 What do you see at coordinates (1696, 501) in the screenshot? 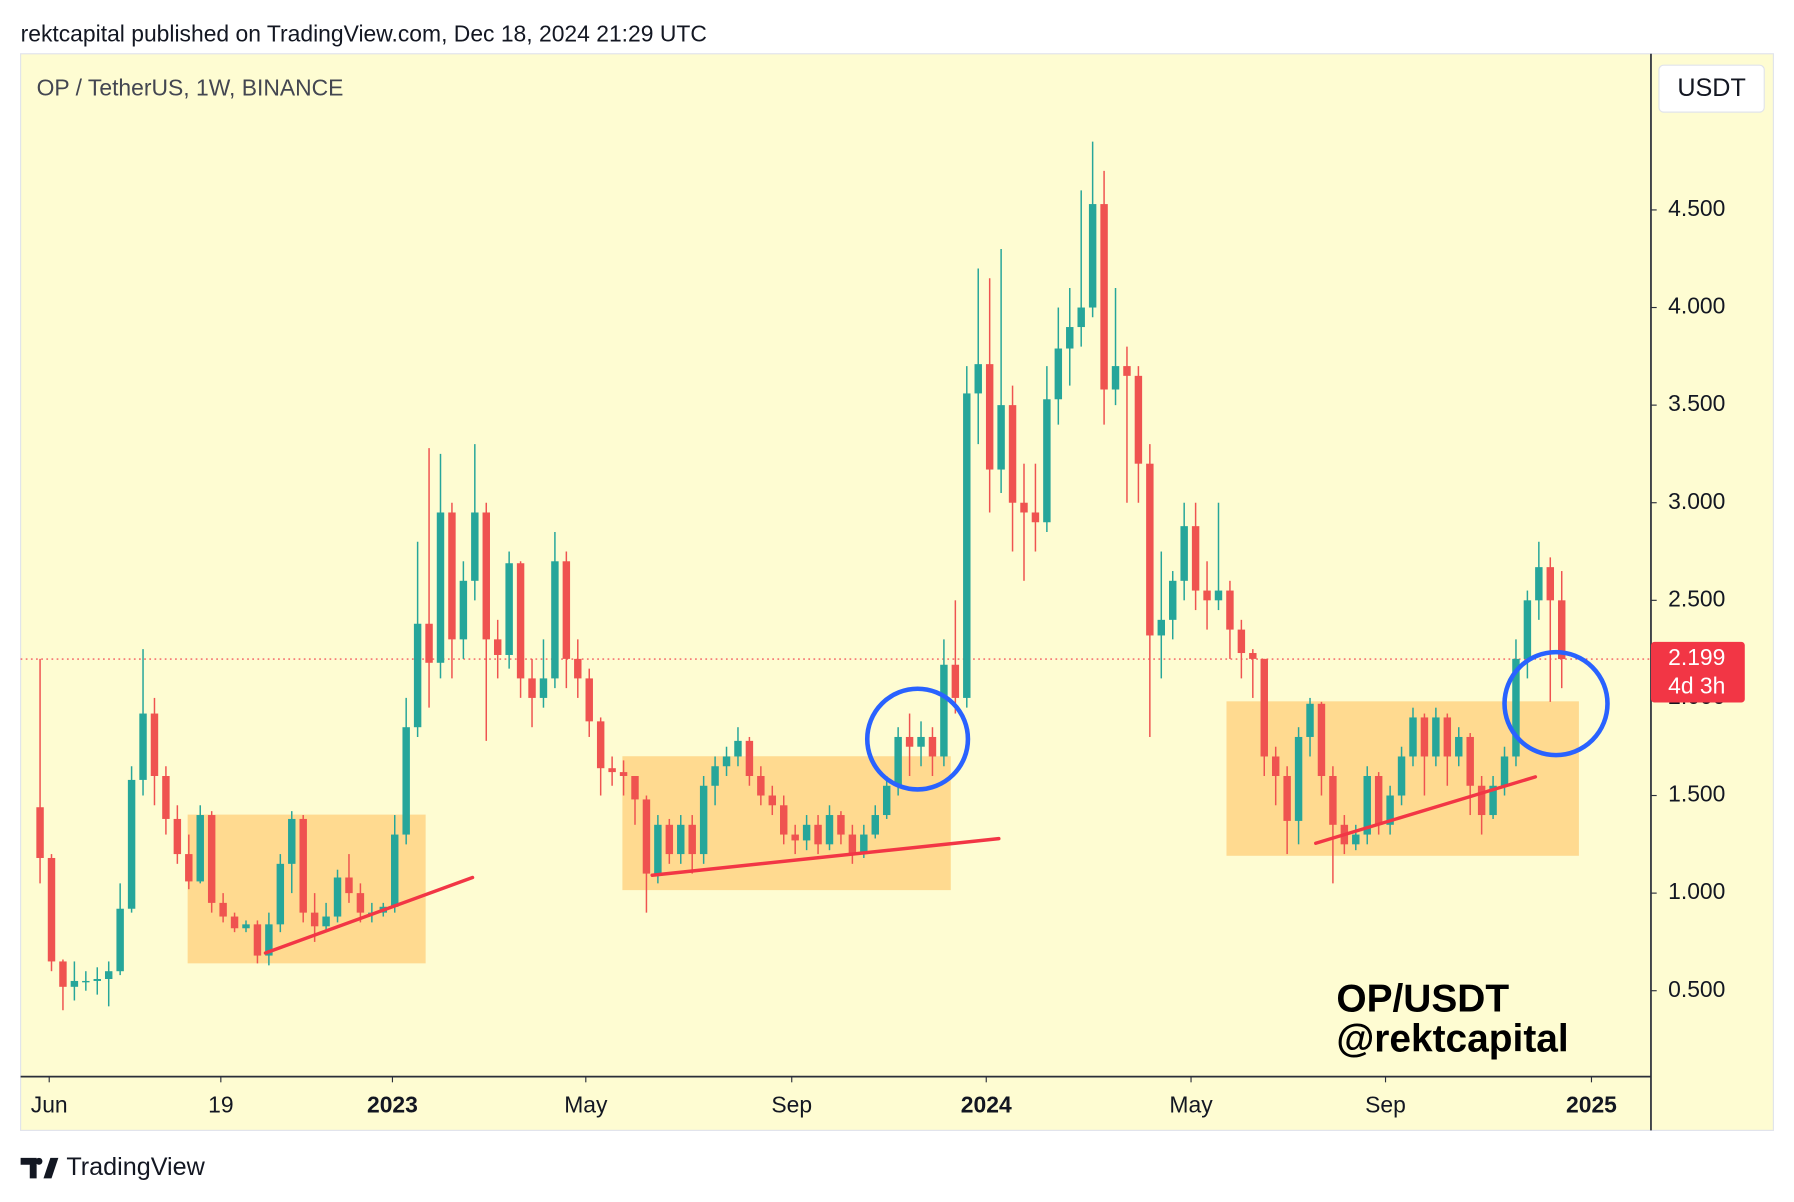
I see `y-tick-label: 3.000` at bounding box center [1696, 501].